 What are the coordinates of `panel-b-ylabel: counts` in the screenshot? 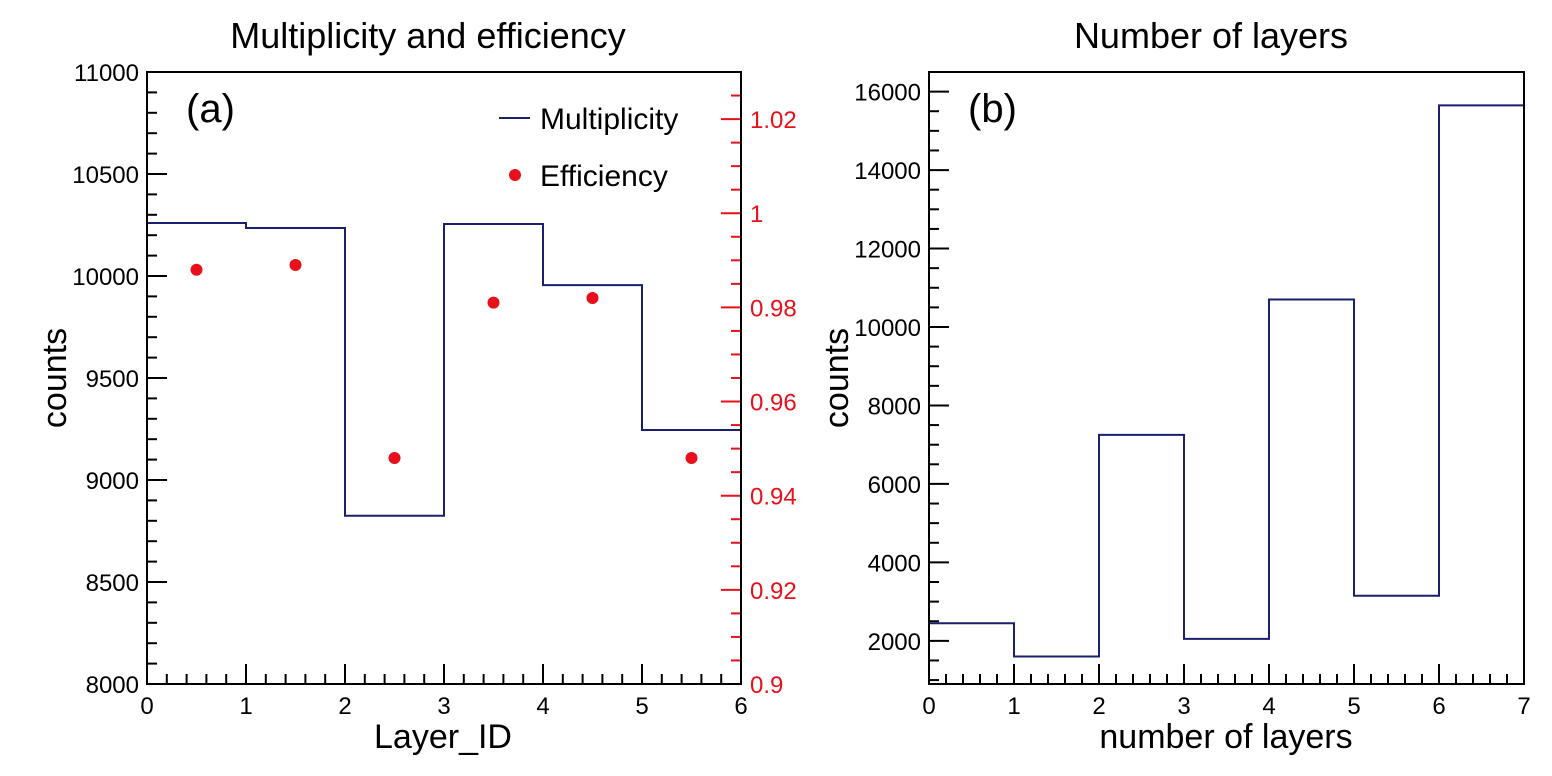 It's located at (837, 378).